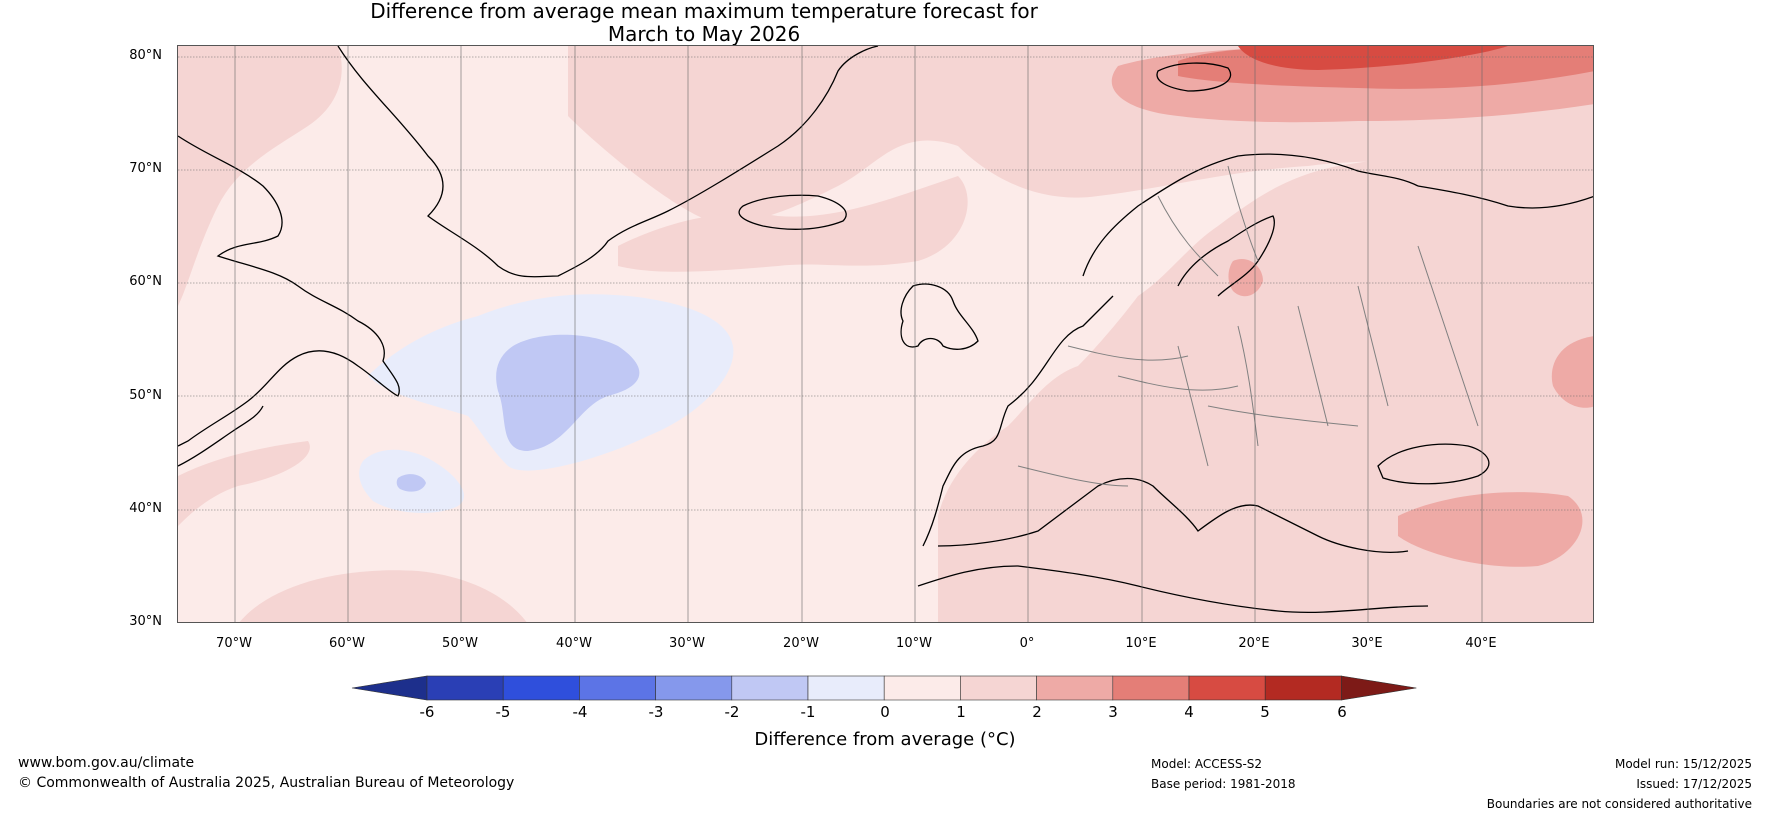  Describe the element at coordinates (1373, 58) in the screenshot. I see `svalbard-hot-core` at that location.